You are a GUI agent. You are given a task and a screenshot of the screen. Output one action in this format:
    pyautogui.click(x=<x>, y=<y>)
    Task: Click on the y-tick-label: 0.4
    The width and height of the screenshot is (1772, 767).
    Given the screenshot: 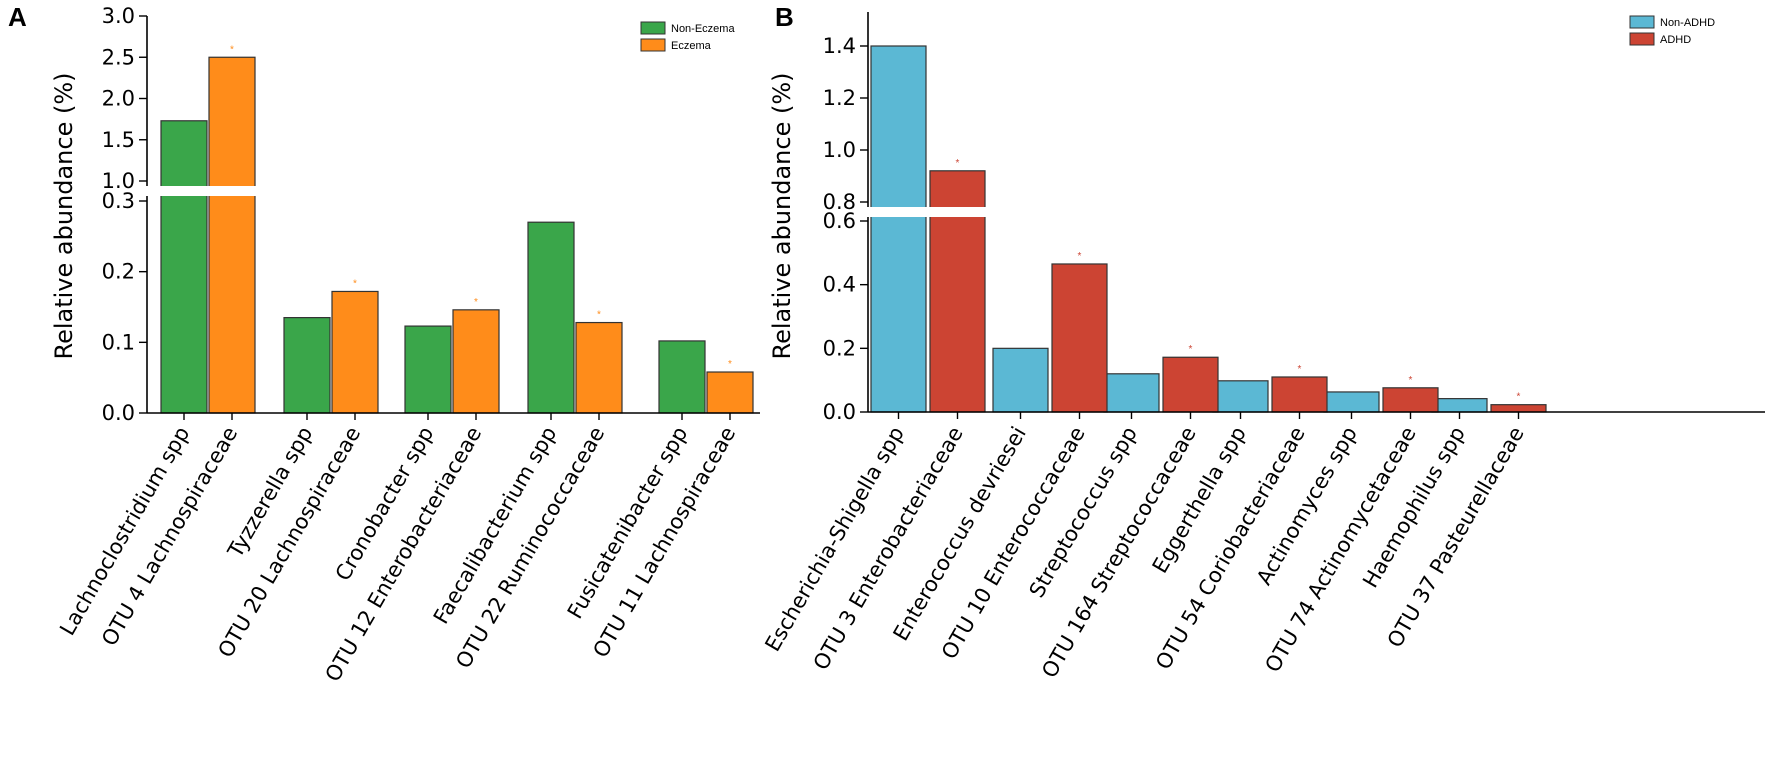 What is the action you would take?
    pyautogui.click(x=839, y=285)
    